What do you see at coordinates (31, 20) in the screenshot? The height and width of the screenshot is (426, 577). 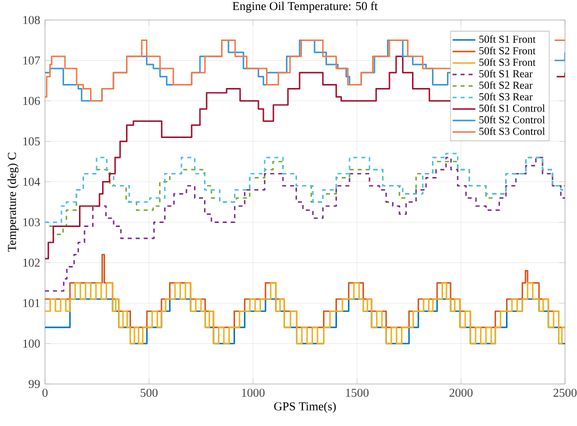 I see `y-tick-label: 108` at bounding box center [31, 20].